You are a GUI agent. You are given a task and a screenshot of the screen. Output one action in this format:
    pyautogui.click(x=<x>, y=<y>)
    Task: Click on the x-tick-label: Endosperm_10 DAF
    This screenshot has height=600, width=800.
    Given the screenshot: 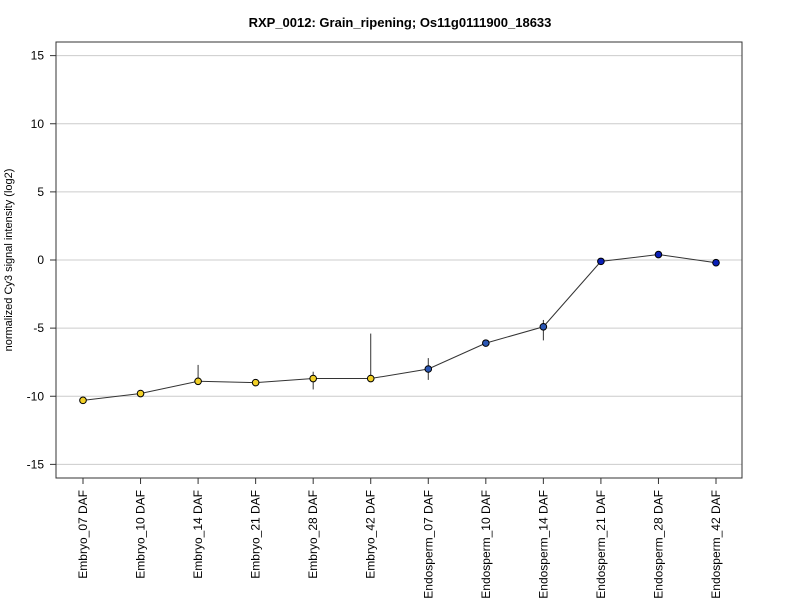 What is the action you would take?
    pyautogui.click(x=486, y=544)
    